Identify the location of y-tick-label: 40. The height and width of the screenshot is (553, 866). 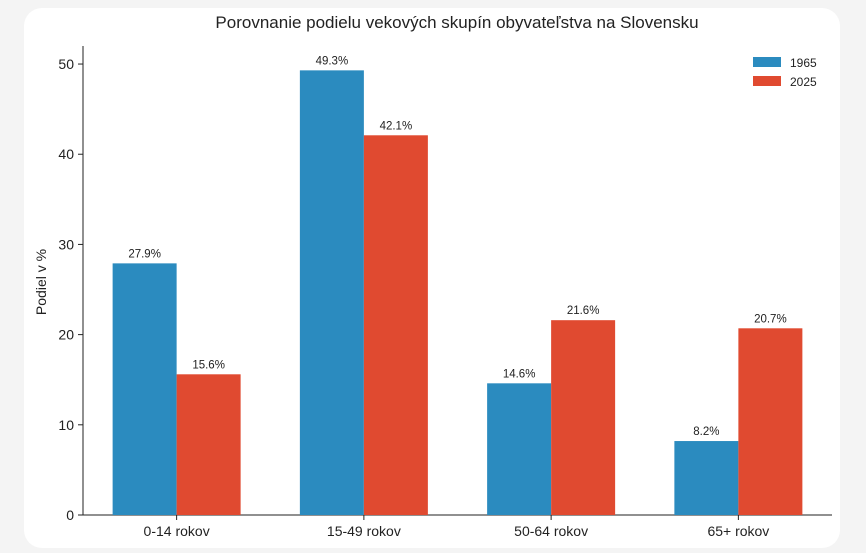
(66, 154).